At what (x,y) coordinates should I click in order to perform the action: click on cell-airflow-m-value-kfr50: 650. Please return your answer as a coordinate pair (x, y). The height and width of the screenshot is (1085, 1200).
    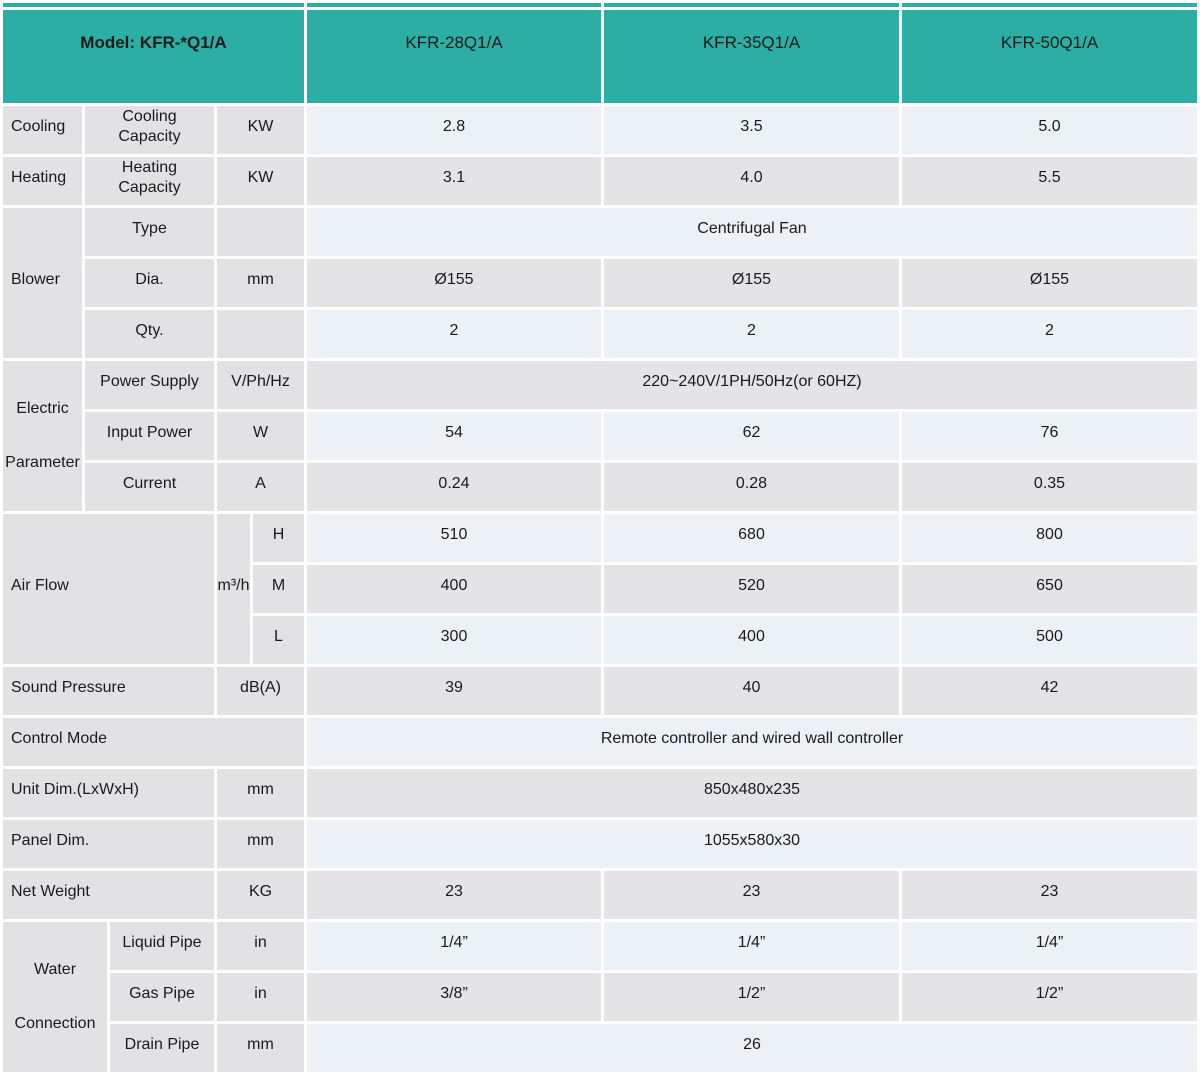
    Looking at the image, I should click on (1049, 589).